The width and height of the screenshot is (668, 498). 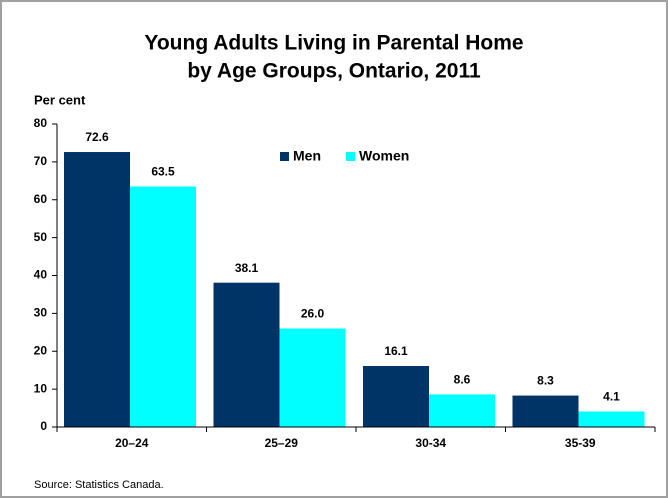 What do you see at coordinates (41, 237) in the screenshot?
I see `y-tick-label: 50` at bounding box center [41, 237].